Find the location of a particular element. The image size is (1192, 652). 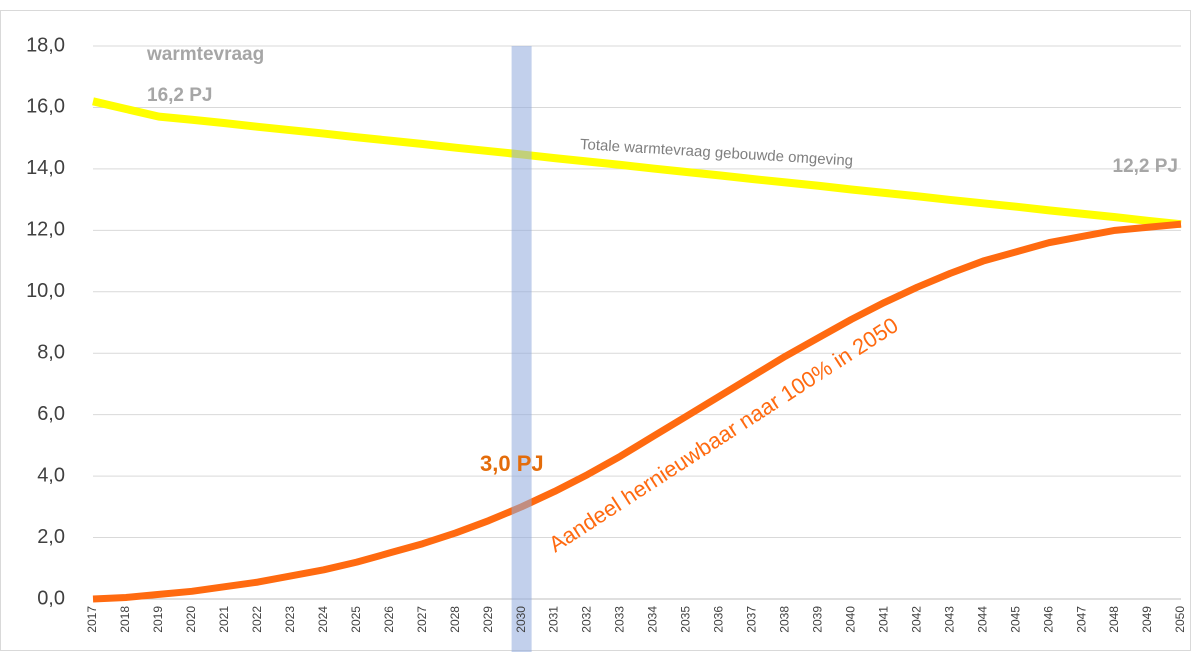

x-tick-label: 2042 is located at coordinates (916, 619).